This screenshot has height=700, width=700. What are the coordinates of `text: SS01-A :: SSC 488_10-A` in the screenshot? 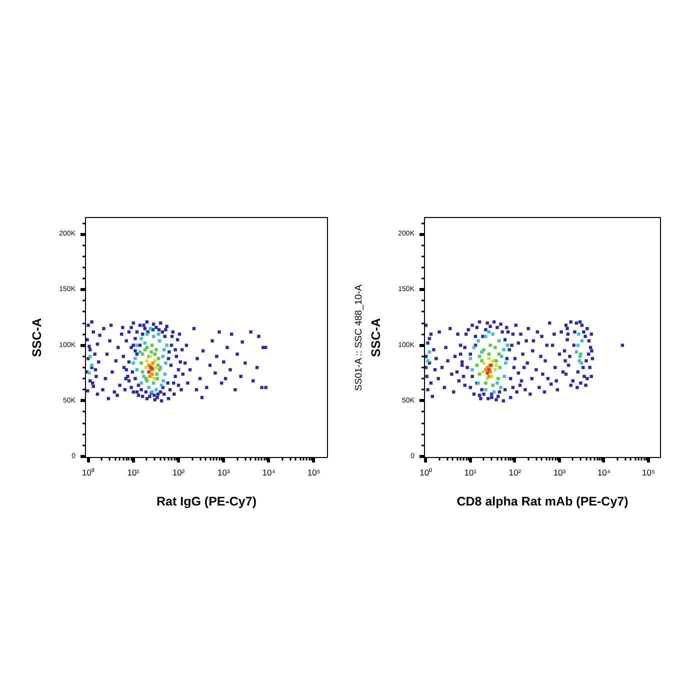 It's located at (359, 337).